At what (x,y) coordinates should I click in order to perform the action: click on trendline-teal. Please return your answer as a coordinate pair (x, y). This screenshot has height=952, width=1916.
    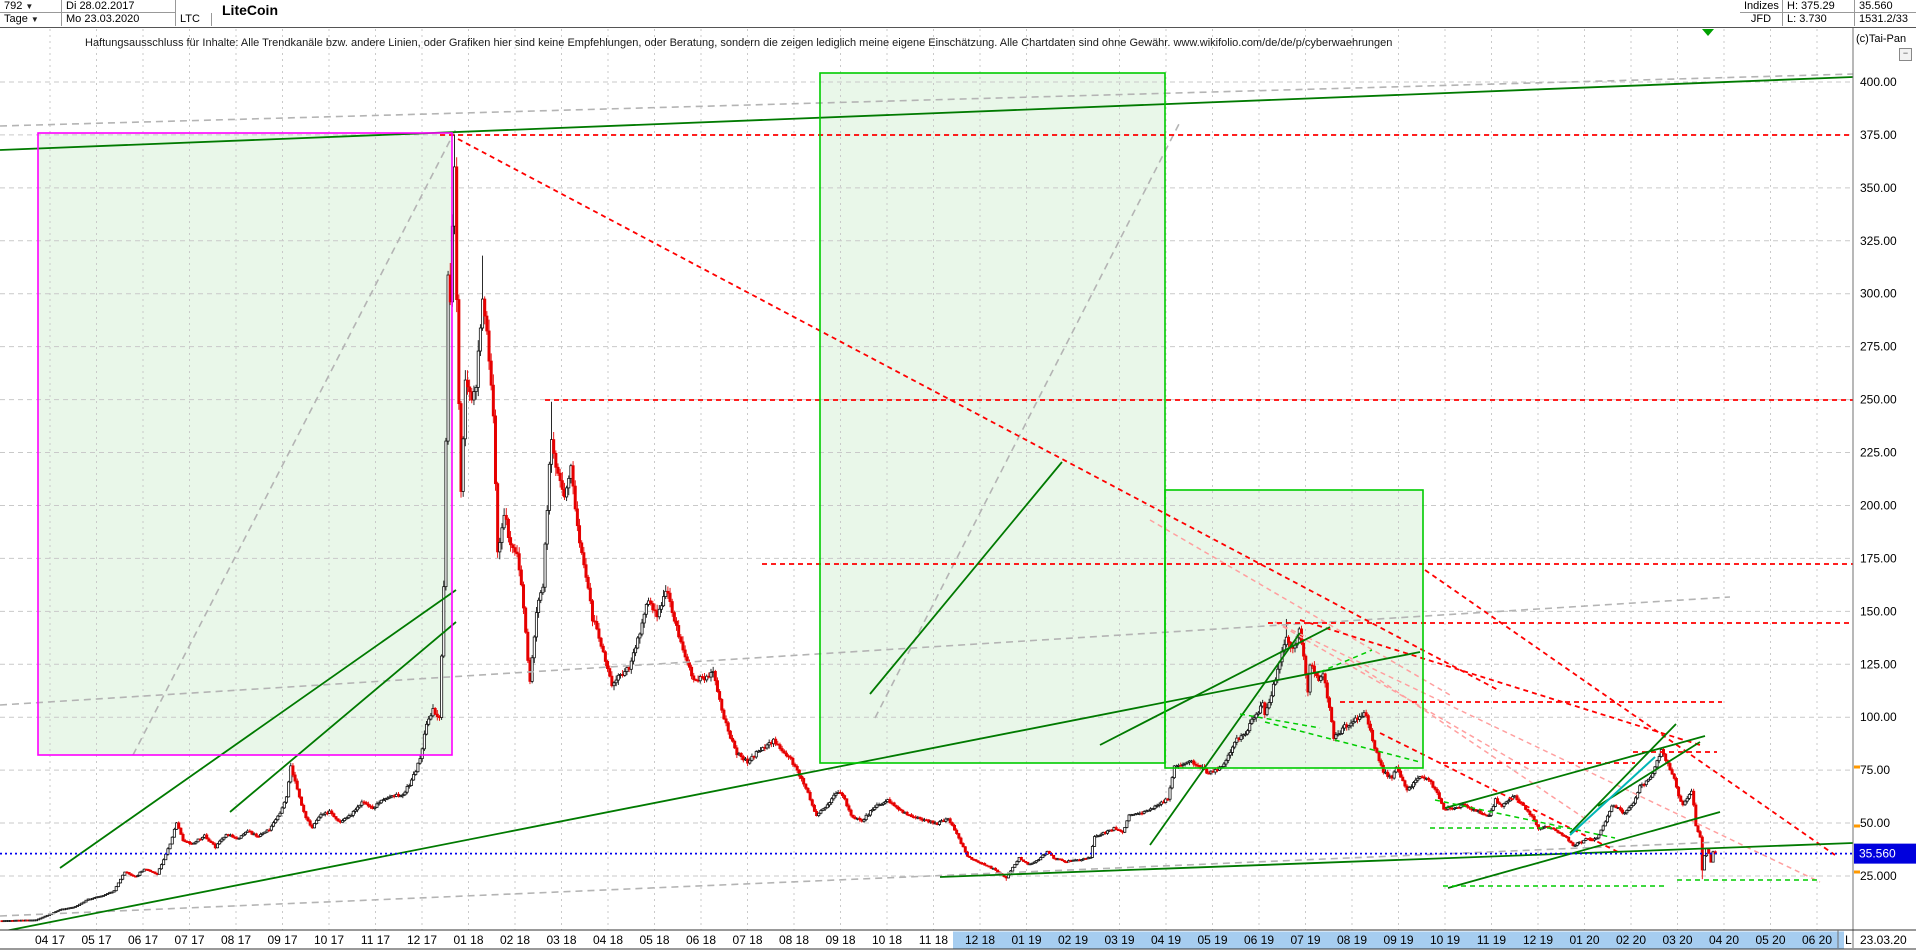
    Looking at the image, I should click on (1612, 796).